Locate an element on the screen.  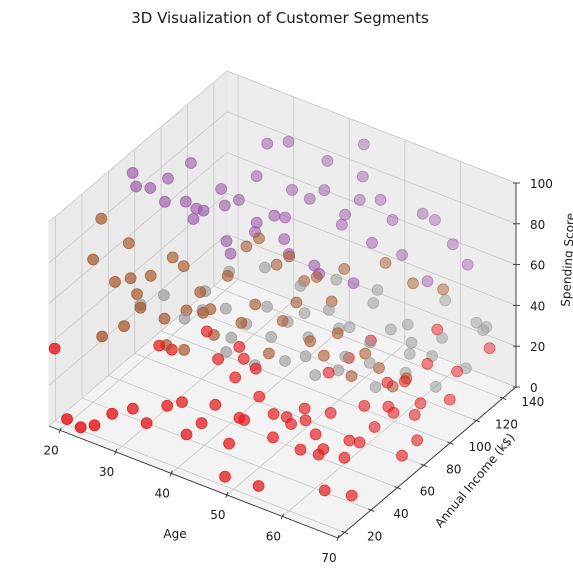
y-tick-label: 100 is located at coordinates (480, 447).